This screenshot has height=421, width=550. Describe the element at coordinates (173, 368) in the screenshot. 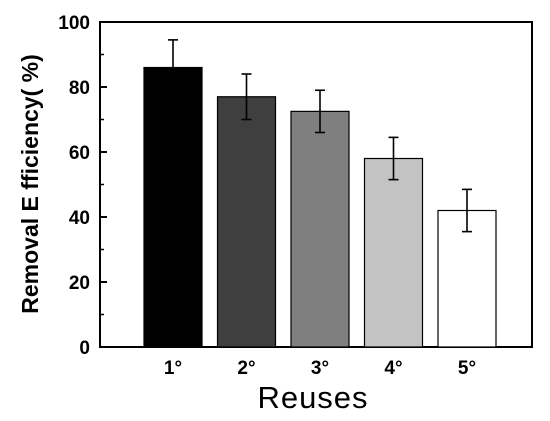

I see `x-tick-label: 1°` at that location.